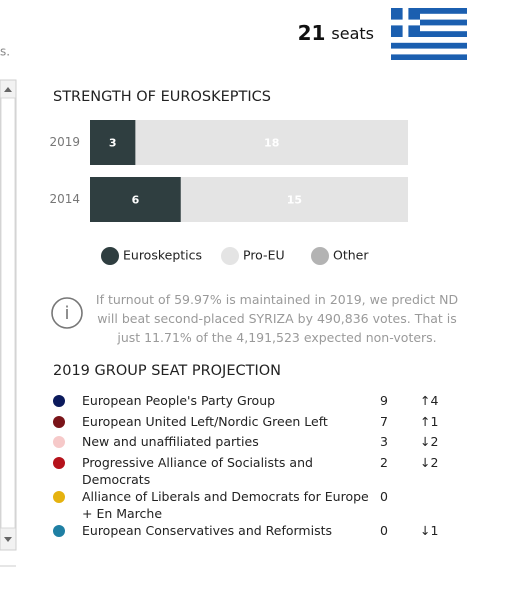 The image size is (512, 600). What do you see at coordinates (429, 400) in the screenshot?
I see `group-change: ↑4` at bounding box center [429, 400].